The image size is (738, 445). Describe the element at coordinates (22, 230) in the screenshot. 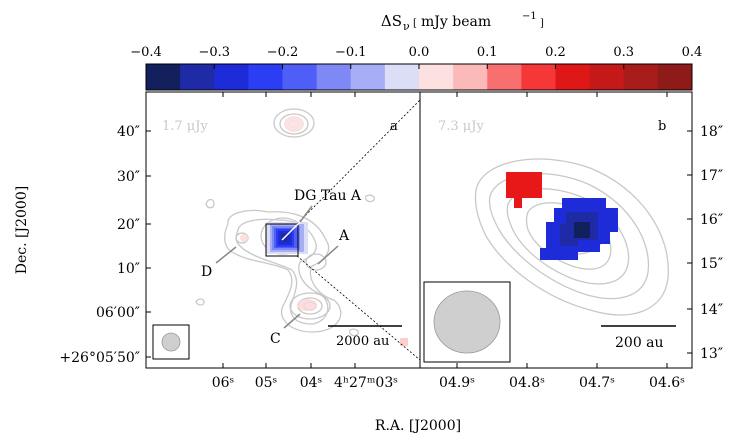

I see `y-axis-label: Dec. [J2000]` at that location.